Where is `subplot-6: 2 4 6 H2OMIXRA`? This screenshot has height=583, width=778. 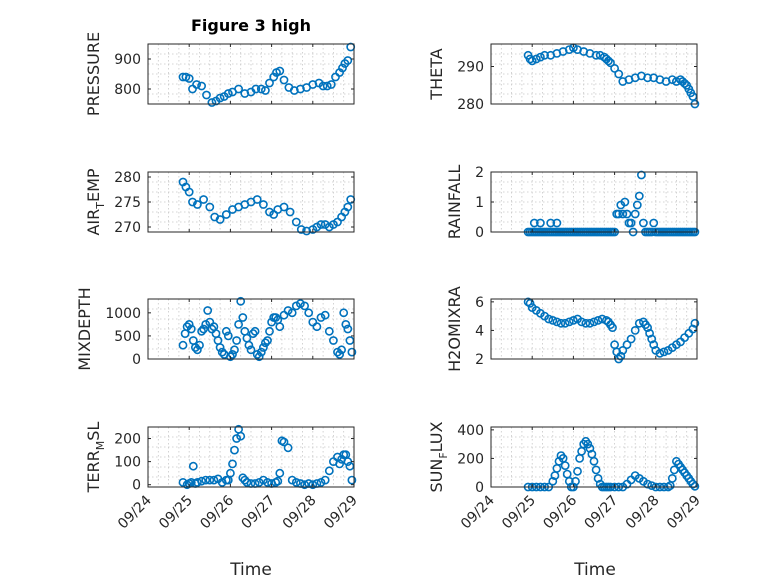
subplot-6: 2 4 6 H2OMIXRA is located at coordinates (572, 329).